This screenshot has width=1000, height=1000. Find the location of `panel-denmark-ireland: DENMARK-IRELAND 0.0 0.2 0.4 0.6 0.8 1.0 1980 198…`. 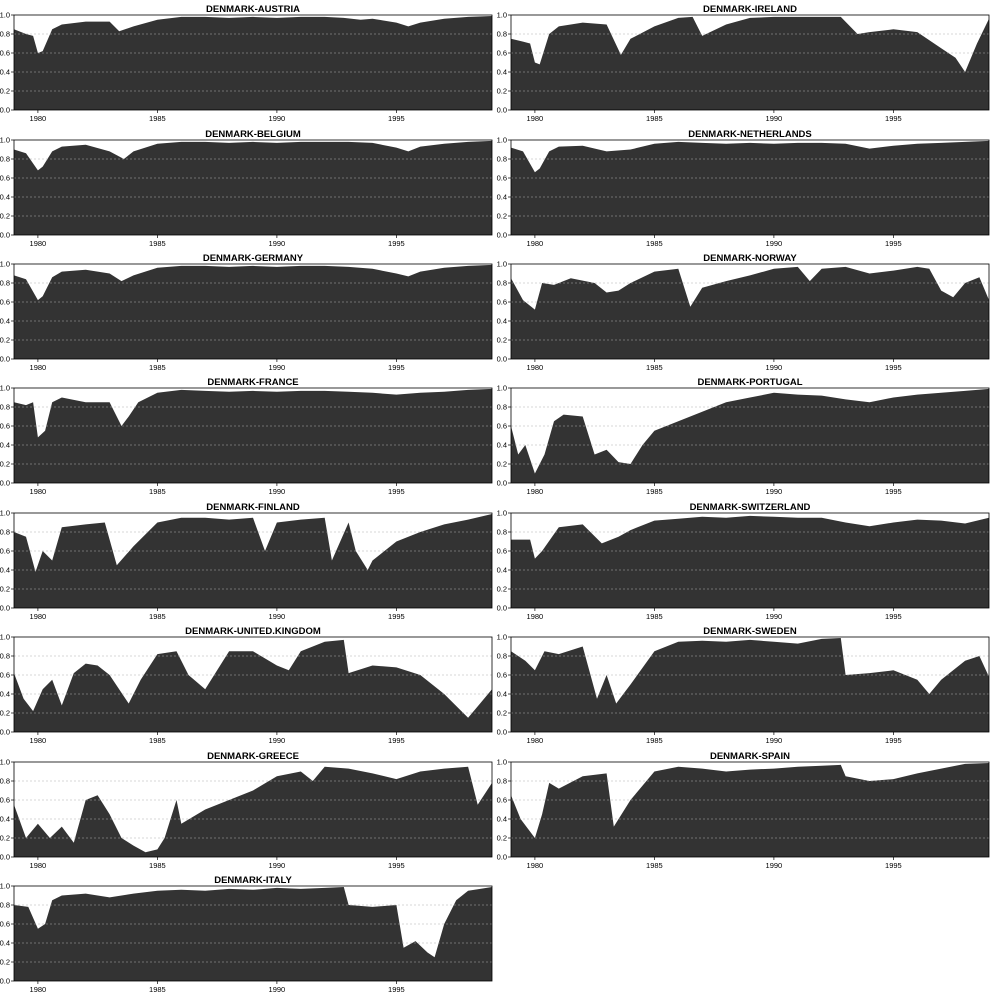

panel-denmark-ireland: DENMARK-IRELAND 0.0 0.2 0.4 0.6 0.8 1.0 1980 198… is located at coordinates (743, 63).